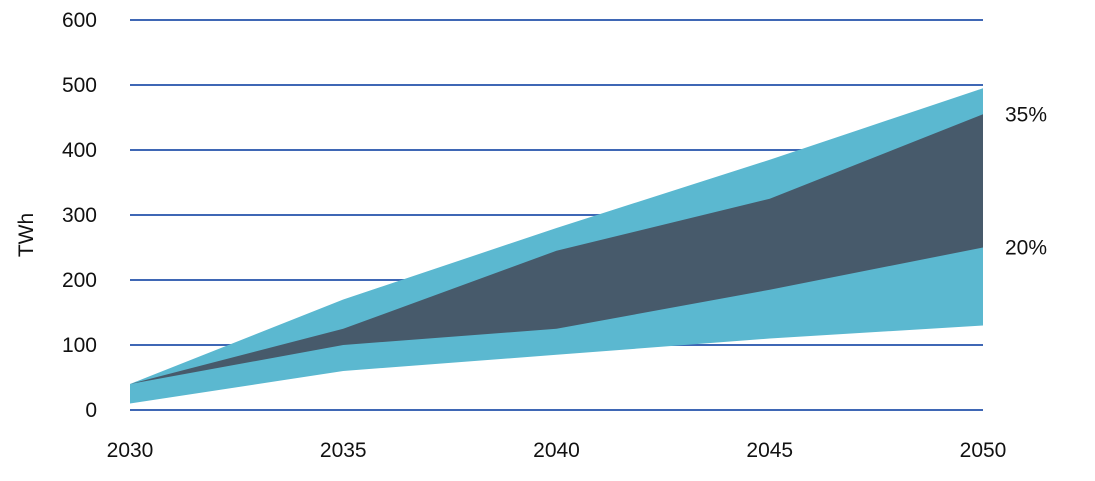 This screenshot has width=1095, height=481. Describe the element at coordinates (26, 235) in the screenshot. I see `y-axis-label: TWh` at that location.